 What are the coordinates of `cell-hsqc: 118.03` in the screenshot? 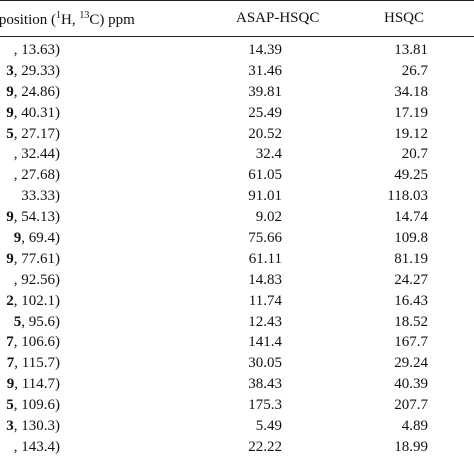 It's located at (407, 196).